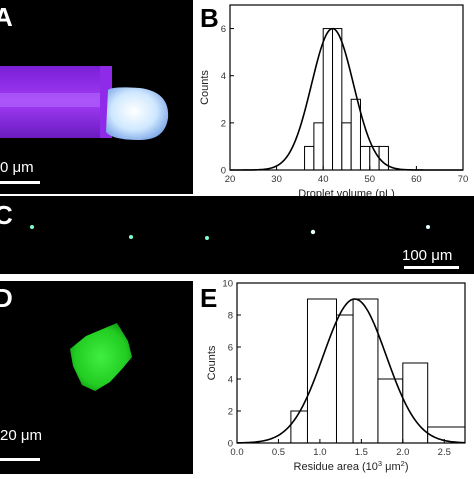  Describe the element at coordinates (391, 467) in the screenshot. I see `x-axis-label-part: μm` at that location.